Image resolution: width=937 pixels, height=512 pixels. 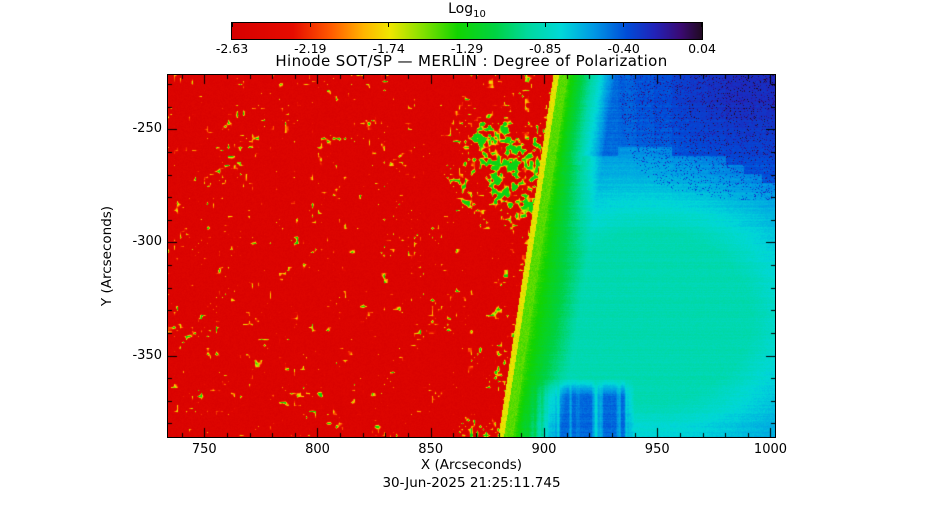 What do you see at coordinates (545, 48) in the screenshot?
I see `colorbar-tick-label: -0.85` at bounding box center [545, 48].